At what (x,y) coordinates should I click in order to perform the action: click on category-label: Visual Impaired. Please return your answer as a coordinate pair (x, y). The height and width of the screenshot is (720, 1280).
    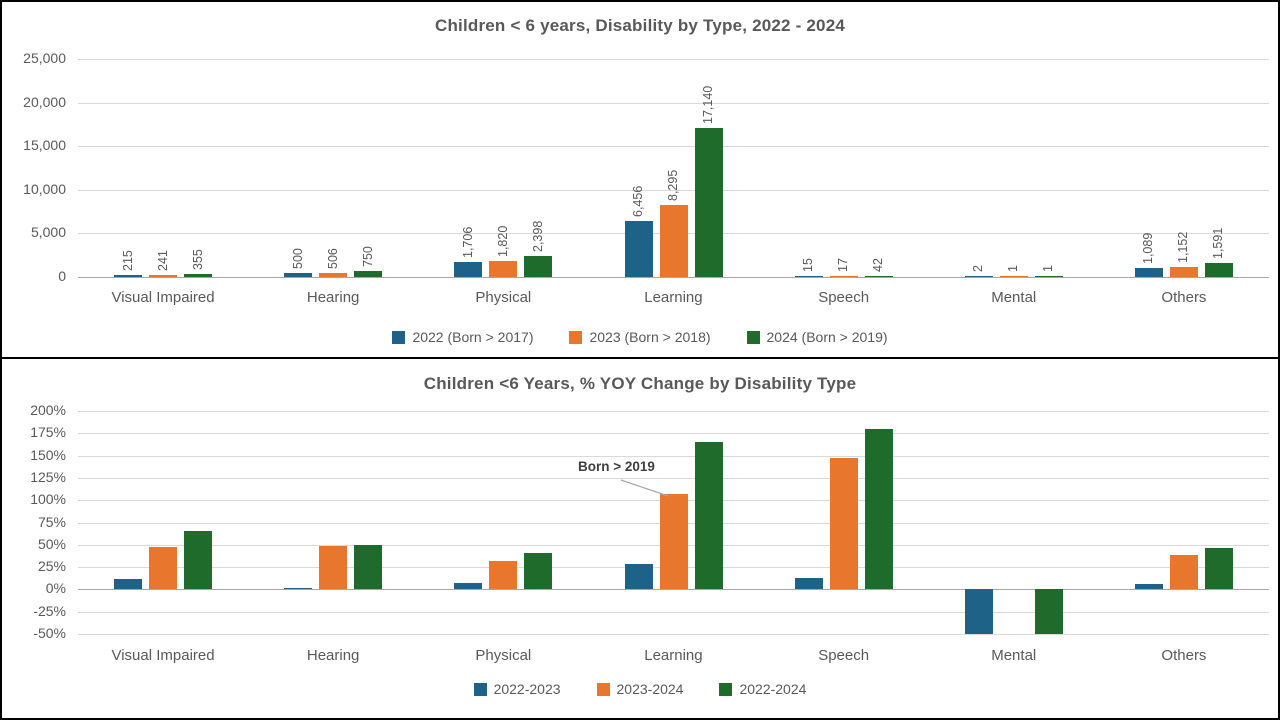
    Looking at the image, I should click on (163, 297).